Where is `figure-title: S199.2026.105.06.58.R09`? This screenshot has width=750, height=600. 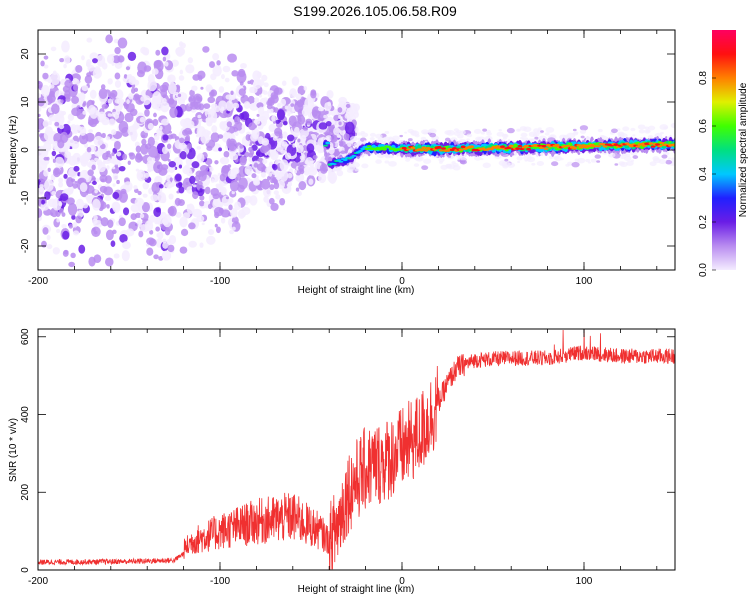
figure-title: S199.2026.105.06.58.R09 is located at coordinates (375, 11).